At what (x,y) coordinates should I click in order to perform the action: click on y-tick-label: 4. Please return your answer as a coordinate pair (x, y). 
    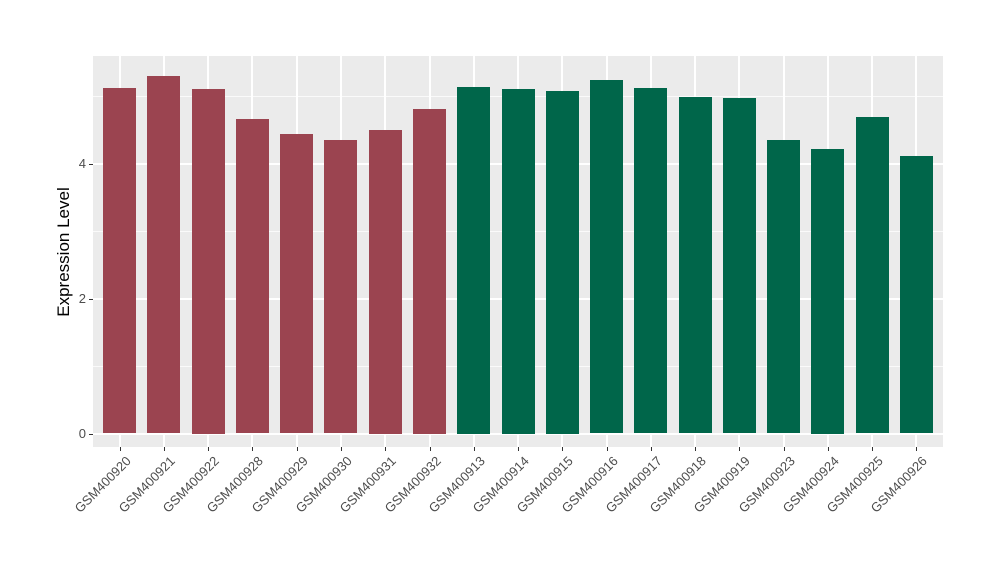
    Looking at the image, I should click on (82, 164).